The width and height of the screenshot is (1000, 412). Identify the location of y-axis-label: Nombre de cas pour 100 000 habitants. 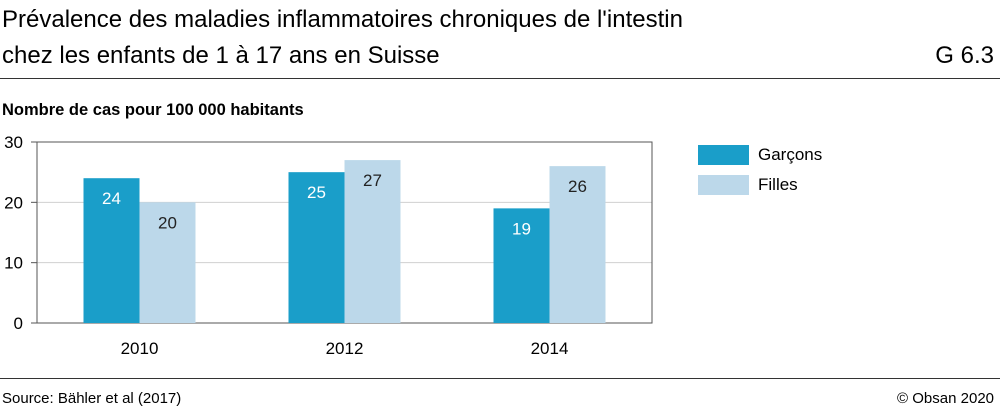
(153, 110).